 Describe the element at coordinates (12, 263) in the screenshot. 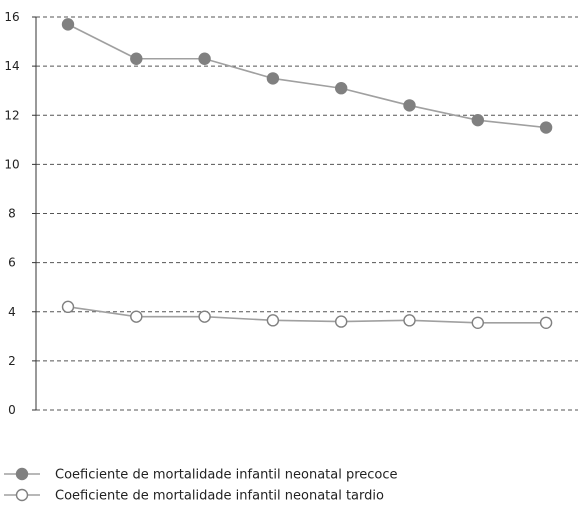

I see `y-tick-label: 6` at that location.